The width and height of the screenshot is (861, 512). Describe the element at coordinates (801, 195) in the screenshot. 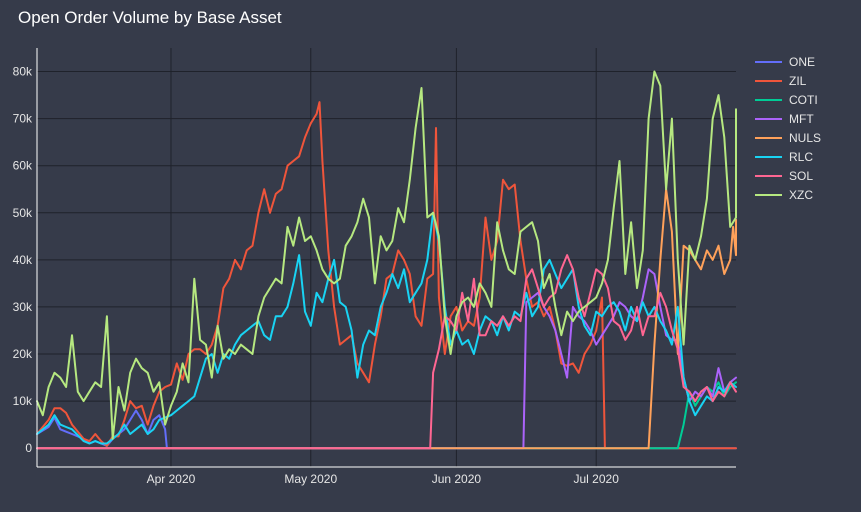

I see `legend-label: XZC` at that location.